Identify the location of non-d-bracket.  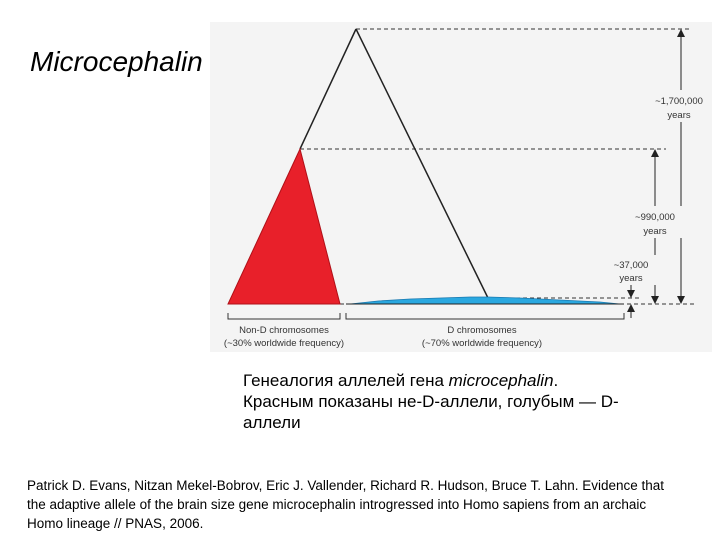
(284, 316).